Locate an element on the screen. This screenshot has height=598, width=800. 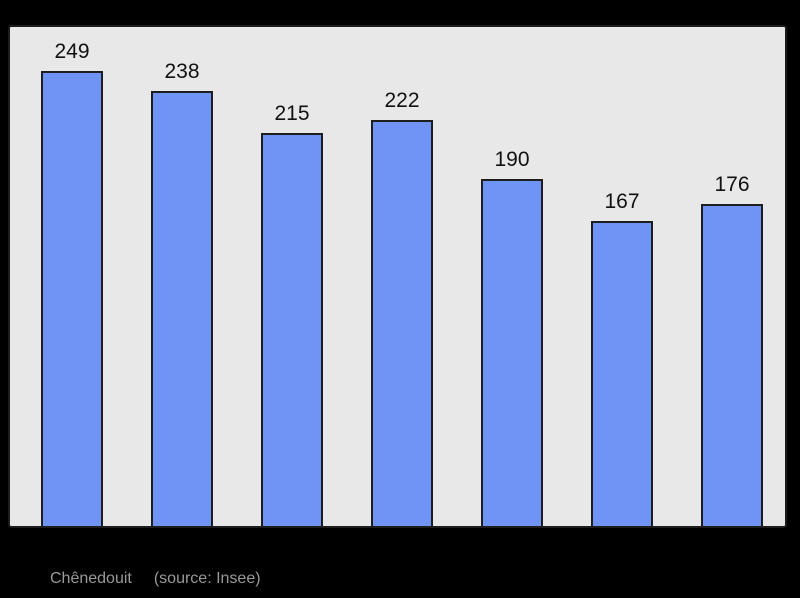
bar-value-label: 249 is located at coordinates (72, 51).